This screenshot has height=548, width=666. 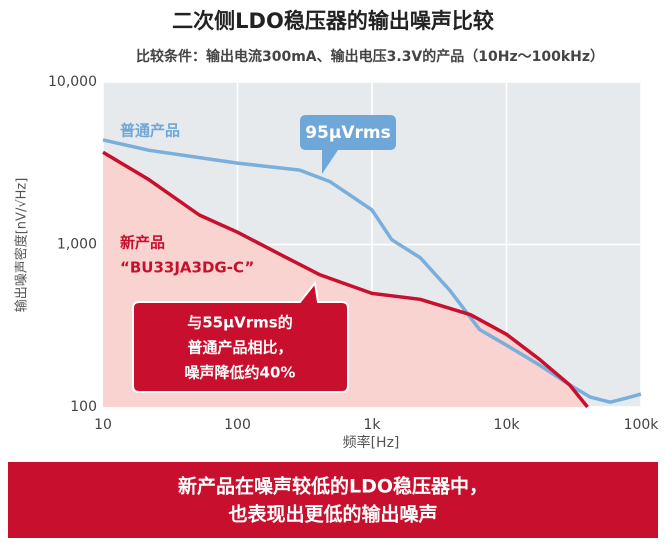 I want to click on y-tick-label: 1,000, so click(x=77, y=245).